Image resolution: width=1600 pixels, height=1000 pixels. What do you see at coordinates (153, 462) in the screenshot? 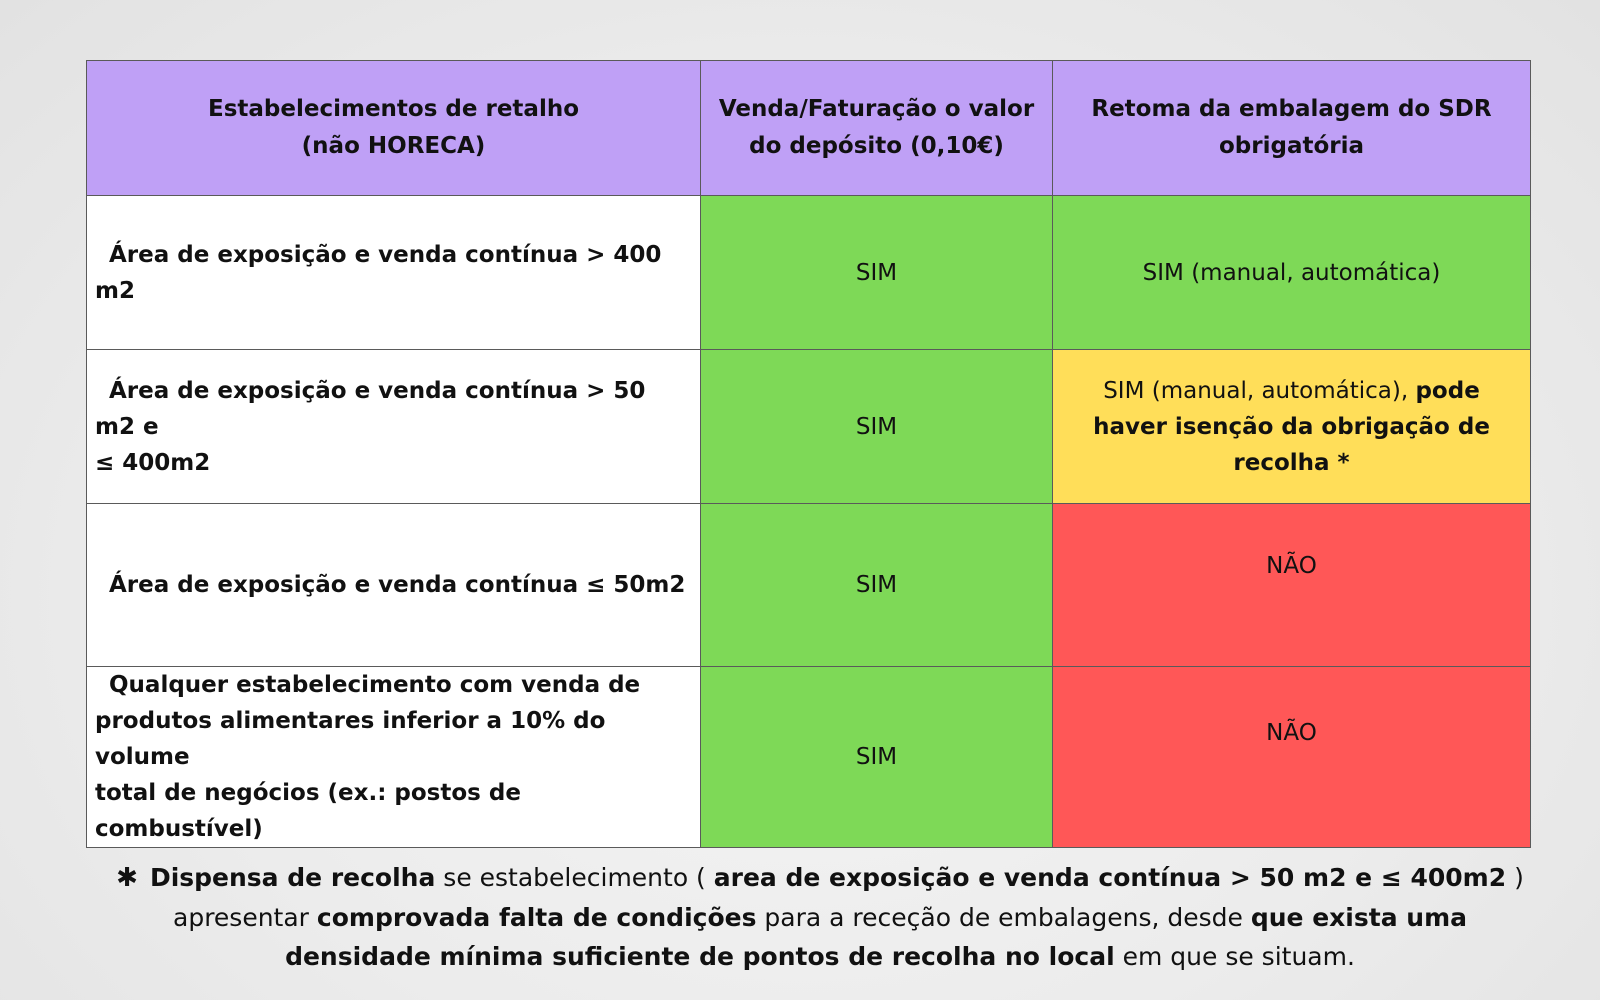
I see `row-label-line2: ≤ 400m2` at bounding box center [153, 462].